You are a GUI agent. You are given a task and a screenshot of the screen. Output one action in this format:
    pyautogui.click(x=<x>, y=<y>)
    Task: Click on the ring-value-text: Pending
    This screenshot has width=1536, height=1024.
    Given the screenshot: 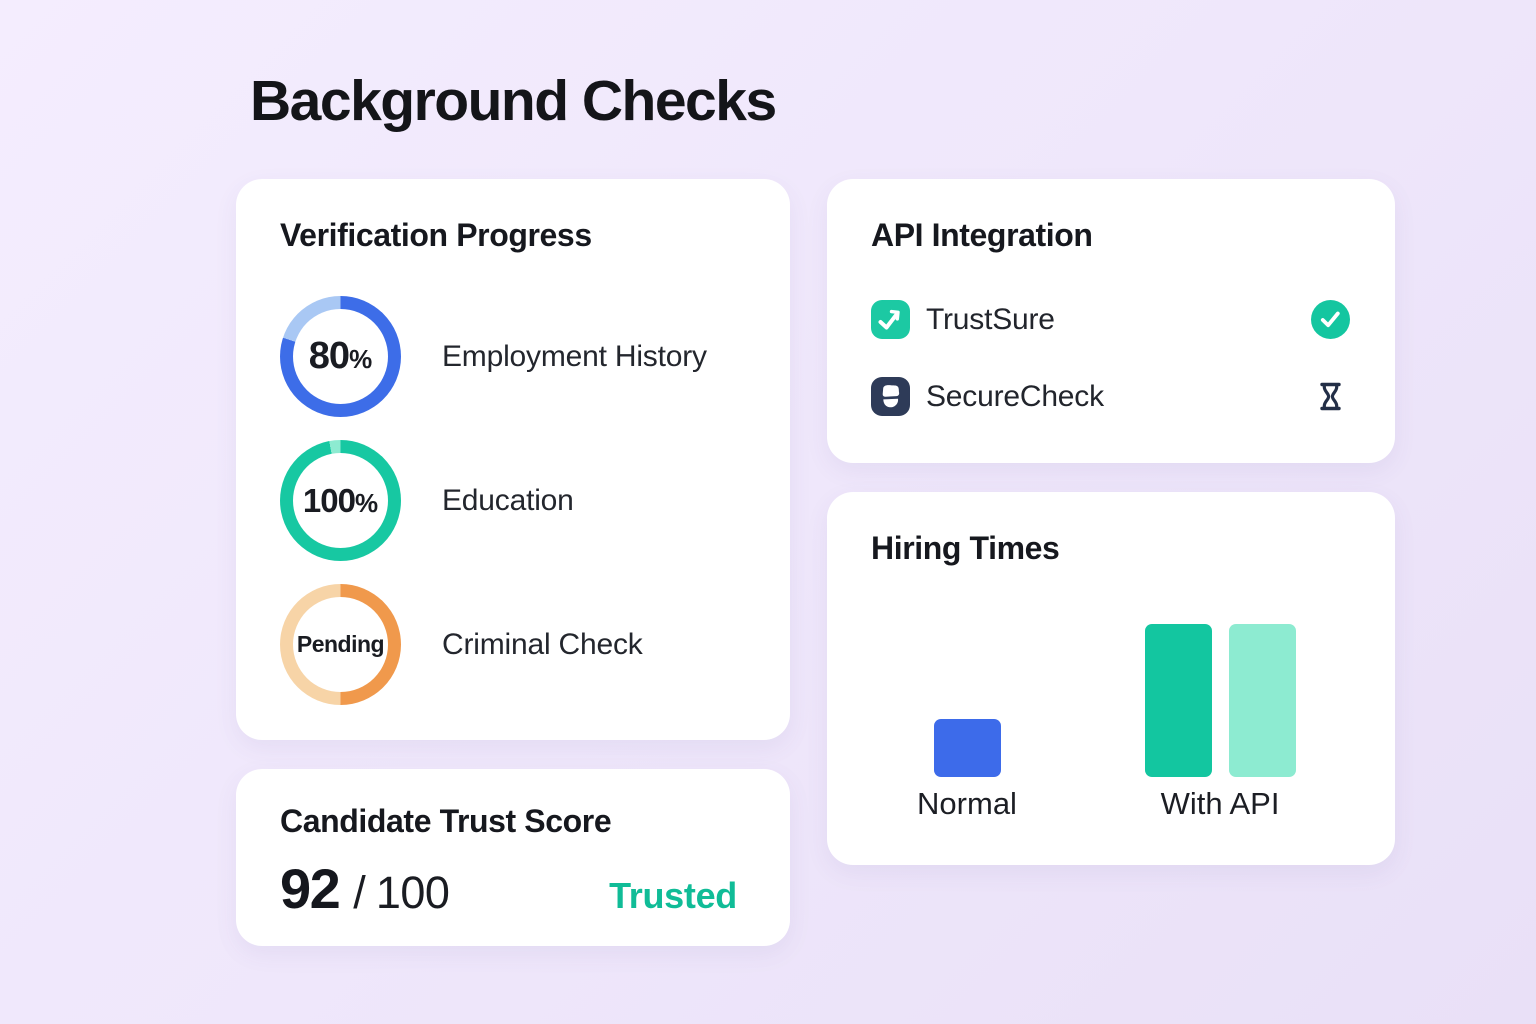 What is the action you would take?
    pyautogui.click(x=340, y=644)
    